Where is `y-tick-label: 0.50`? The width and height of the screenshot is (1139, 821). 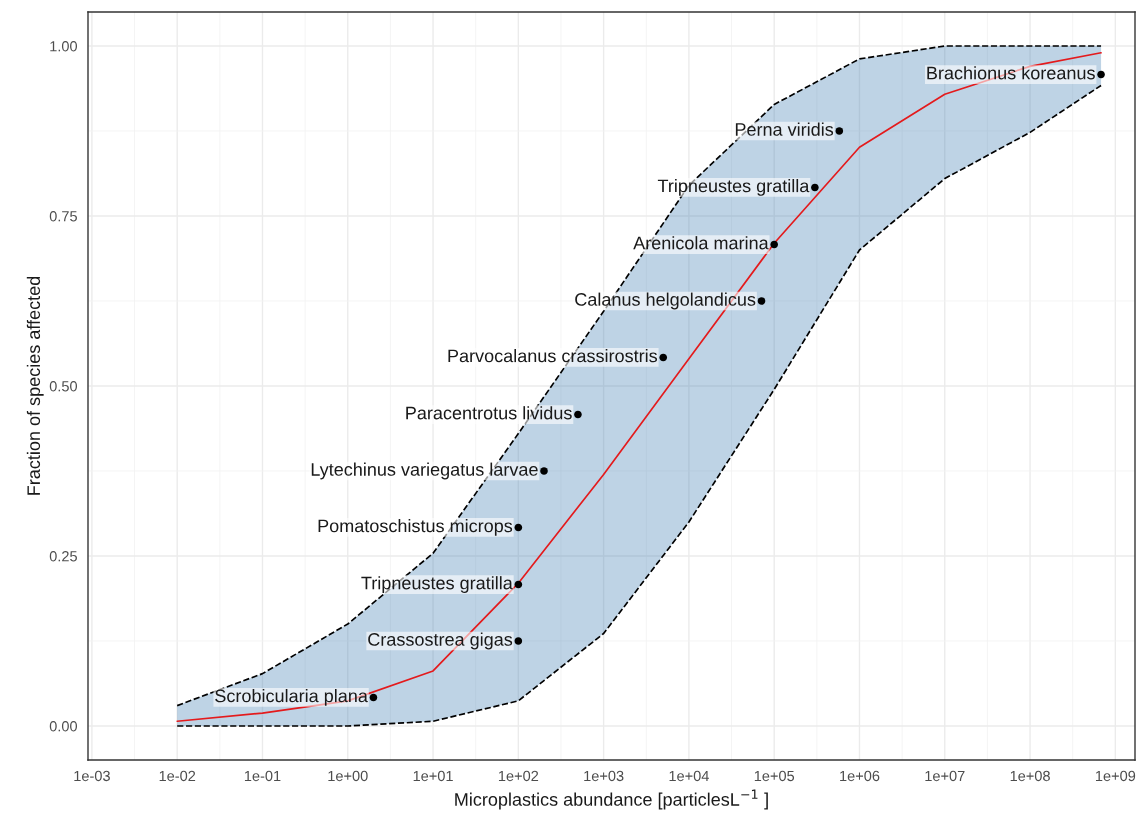
y-tick-label: 0.50 is located at coordinates (63, 386).